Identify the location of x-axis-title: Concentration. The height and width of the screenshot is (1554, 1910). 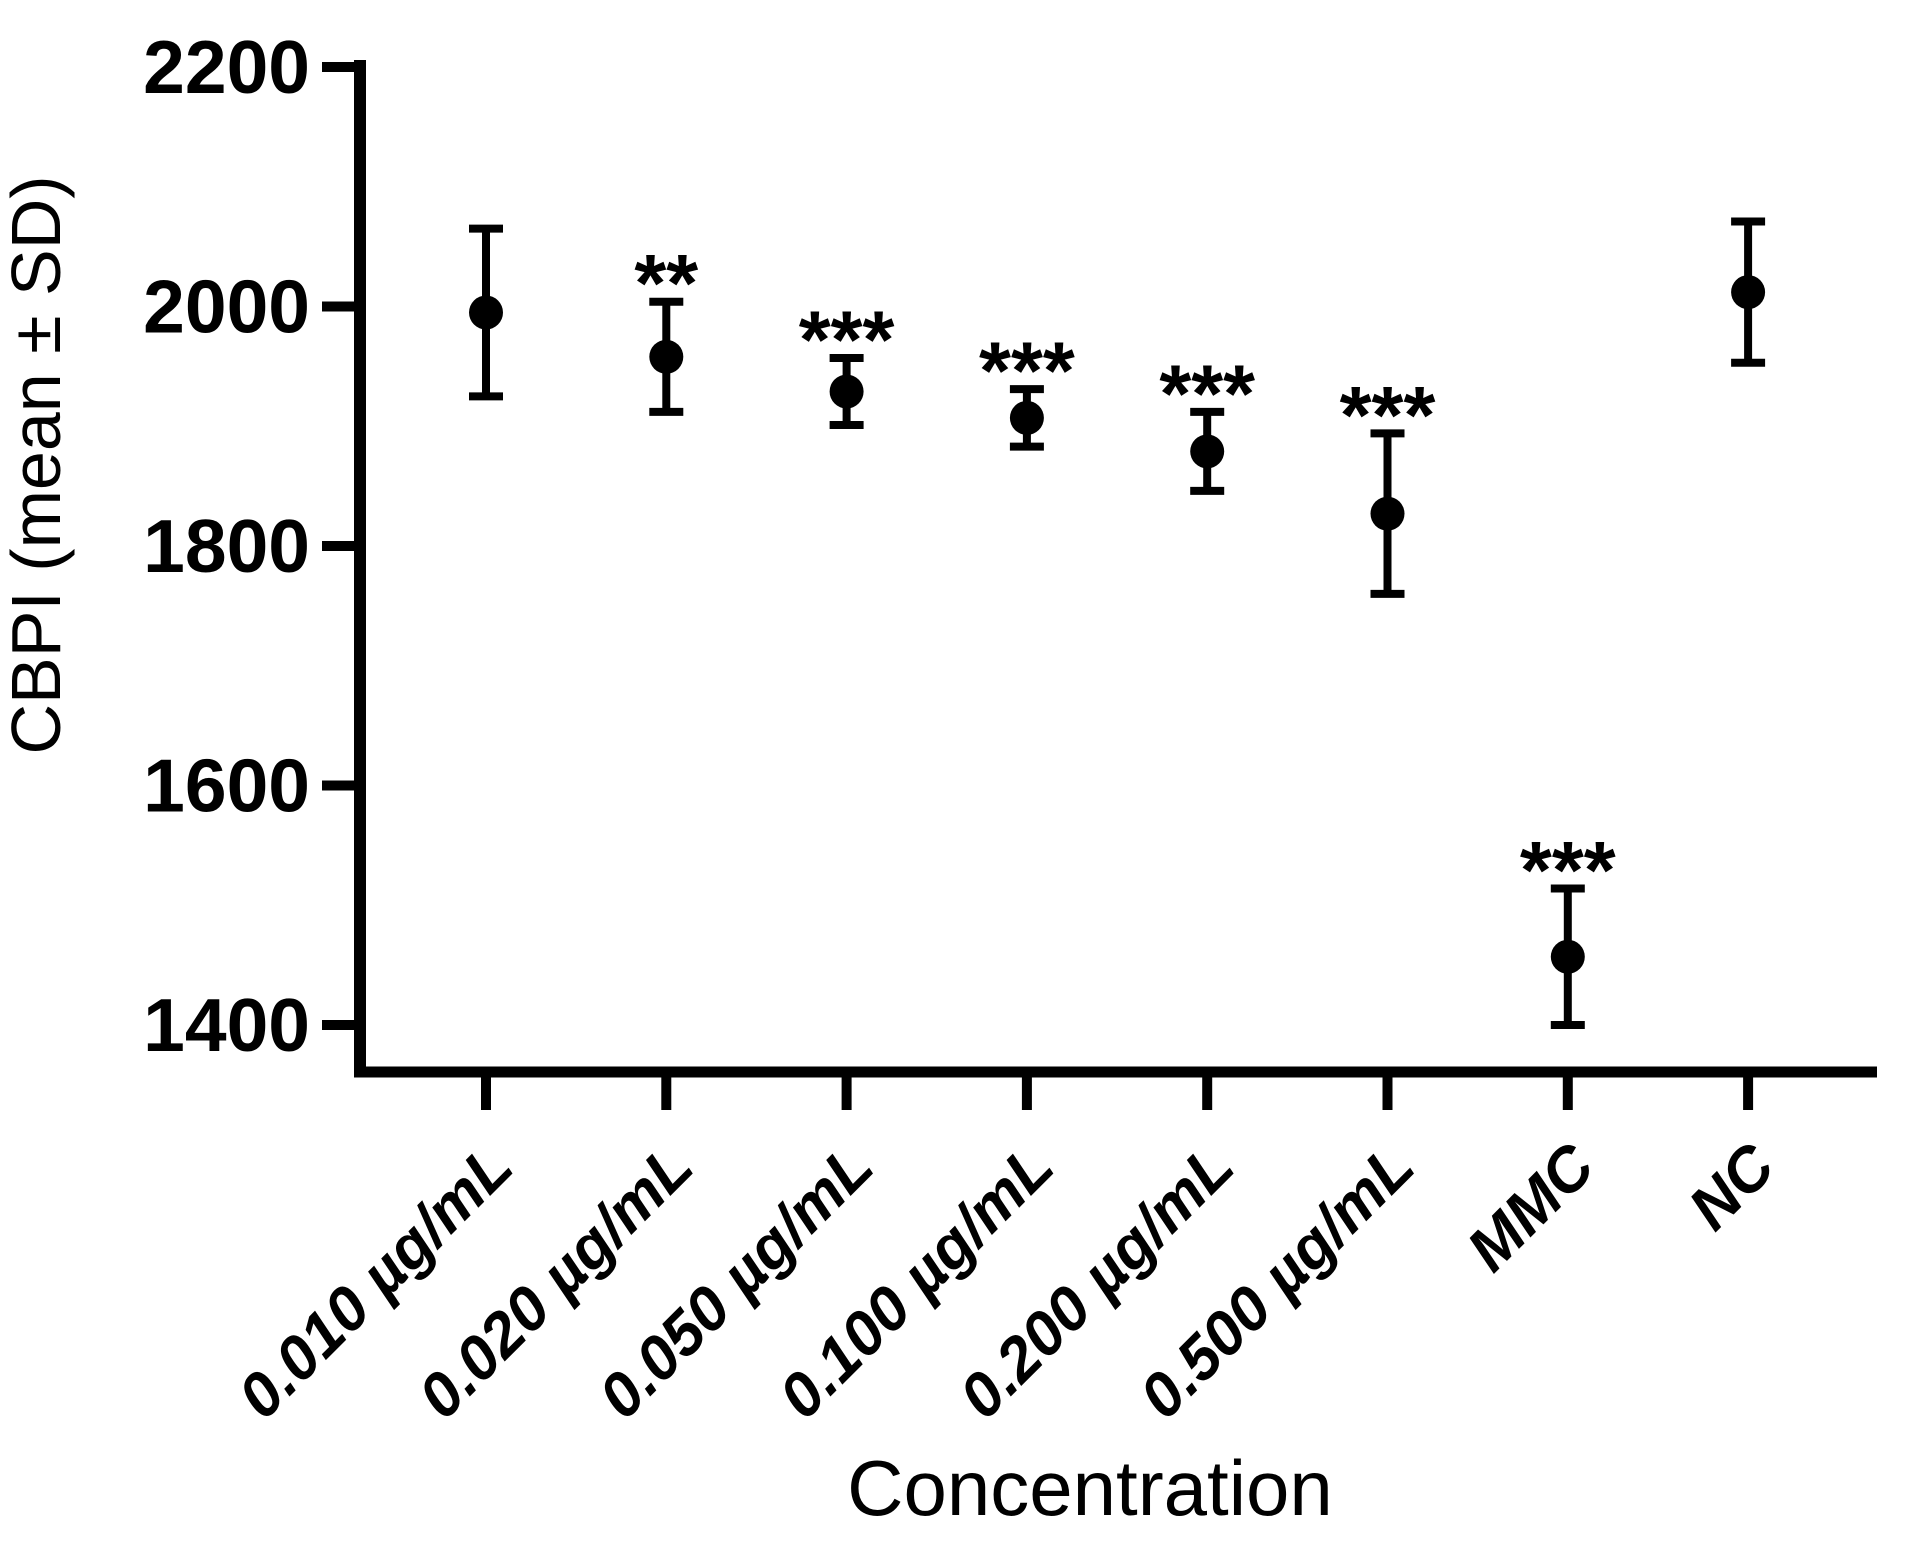
(1090, 1488).